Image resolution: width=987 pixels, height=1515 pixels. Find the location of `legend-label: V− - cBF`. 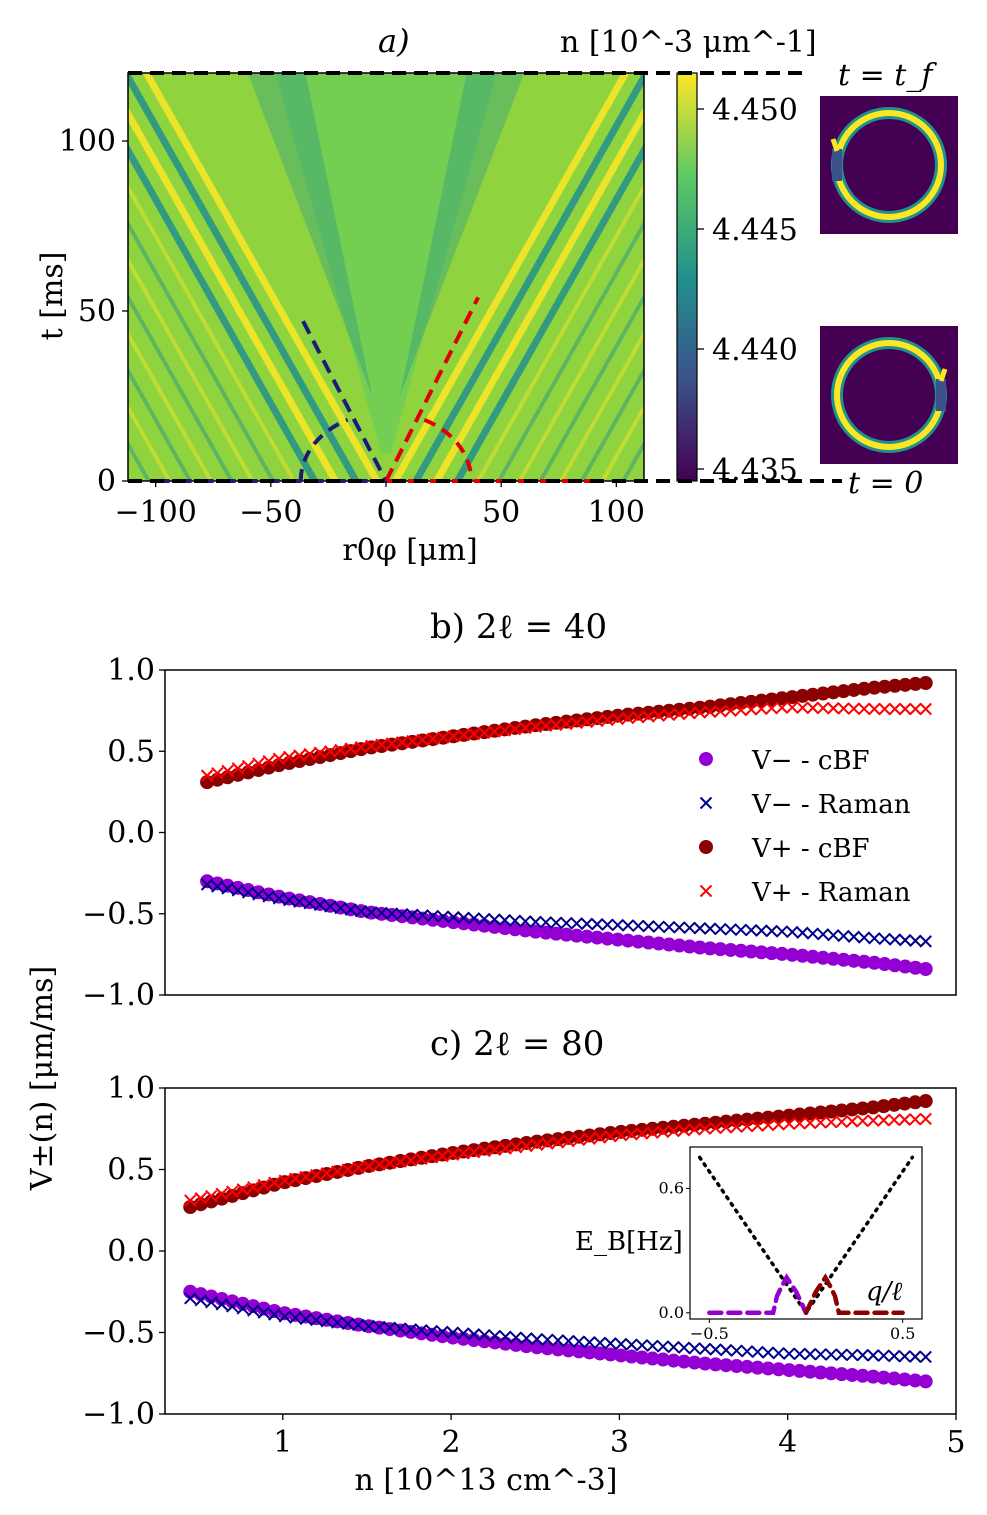

legend-label: V− - cBF is located at coordinates (810, 761).